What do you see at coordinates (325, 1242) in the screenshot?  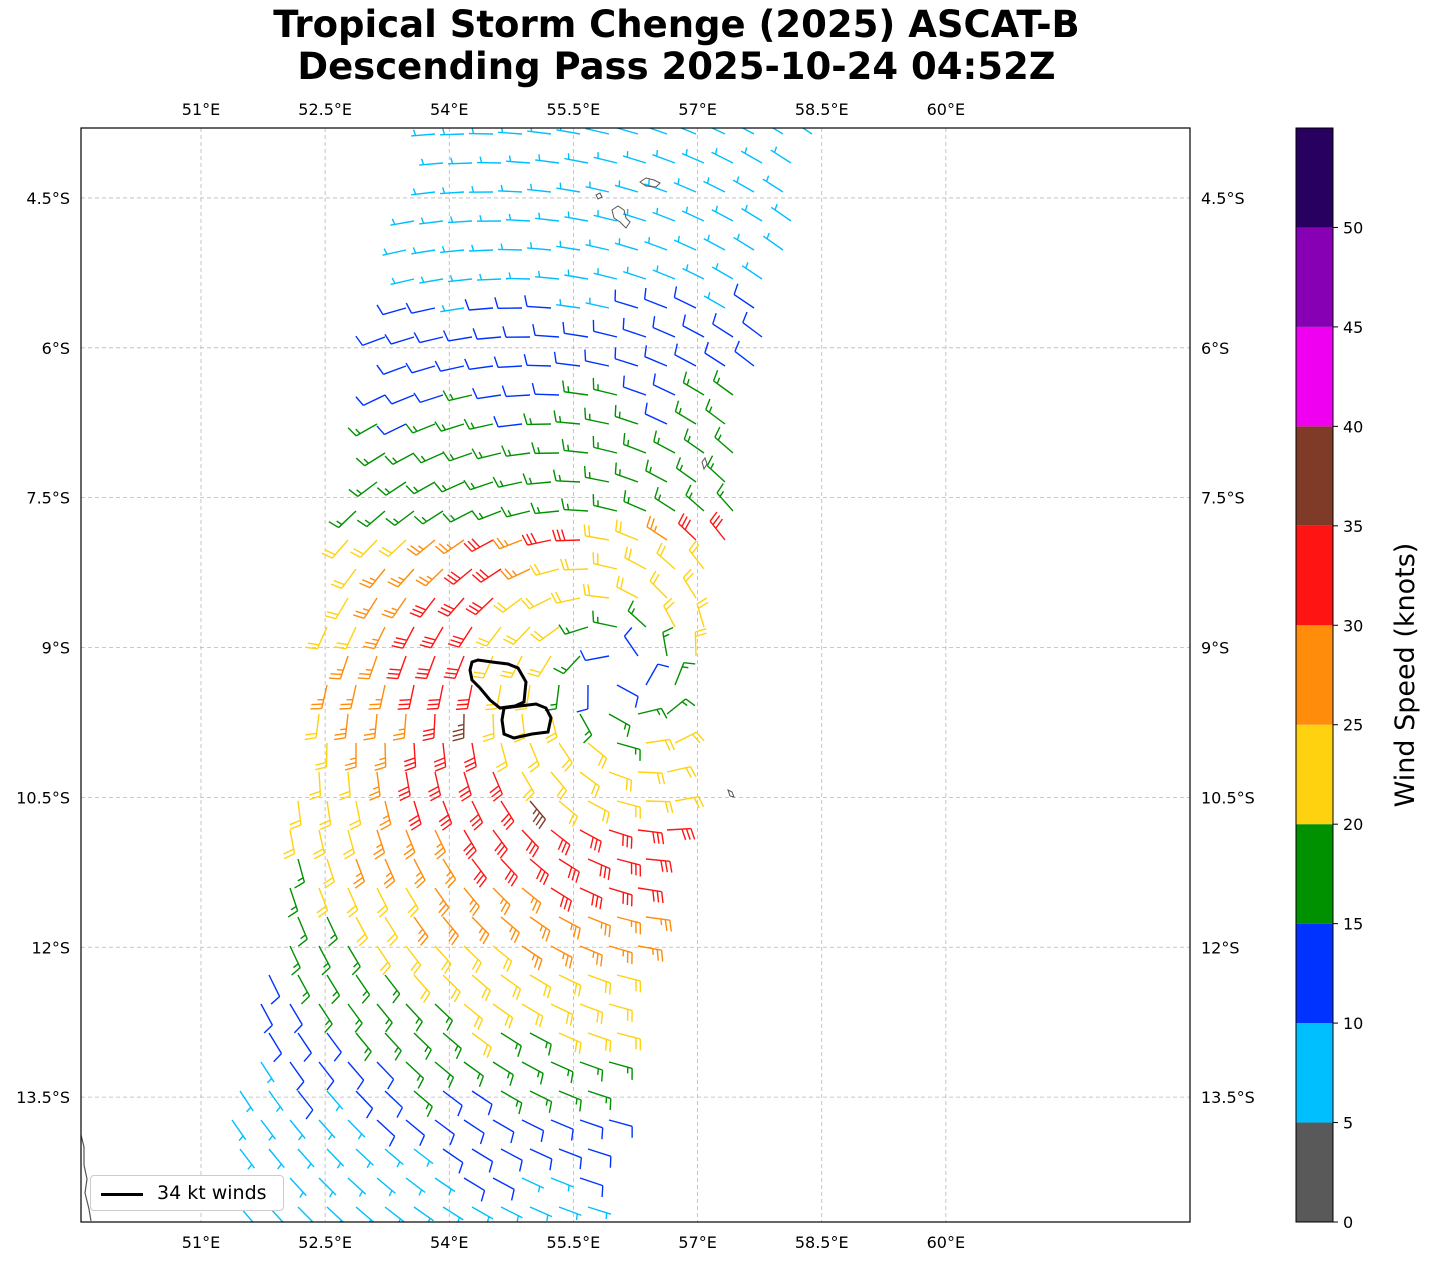 I see `lon-label-bottom: 52.5°E` at bounding box center [325, 1242].